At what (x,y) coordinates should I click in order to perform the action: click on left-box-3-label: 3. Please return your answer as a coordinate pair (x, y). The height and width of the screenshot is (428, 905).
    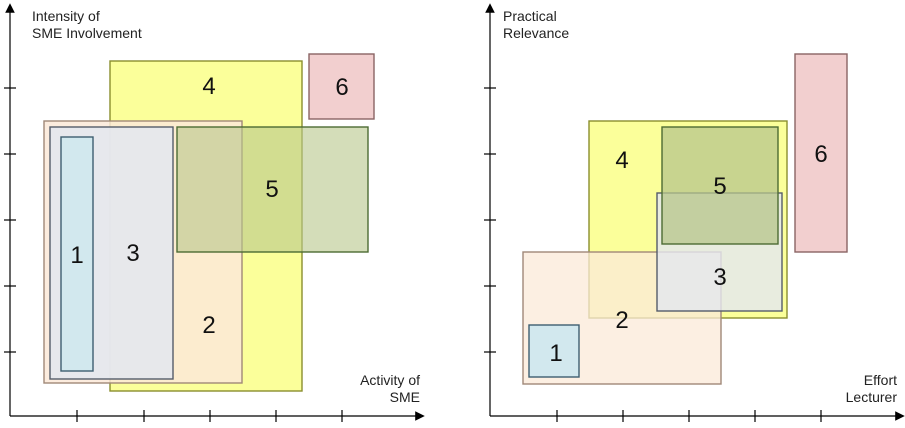
    Looking at the image, I should click on (132, 253).